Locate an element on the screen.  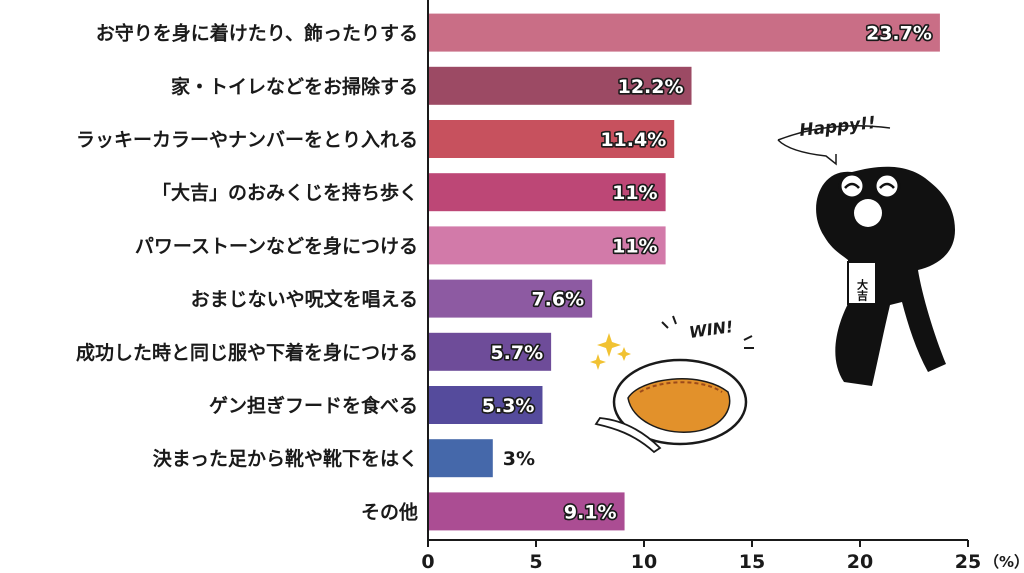
x-axis-unit: （%） is located at coordinates (1004, 562).